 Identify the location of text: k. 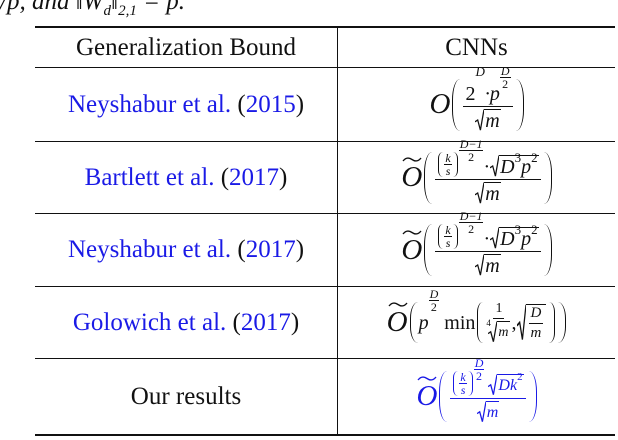
(513, 385).